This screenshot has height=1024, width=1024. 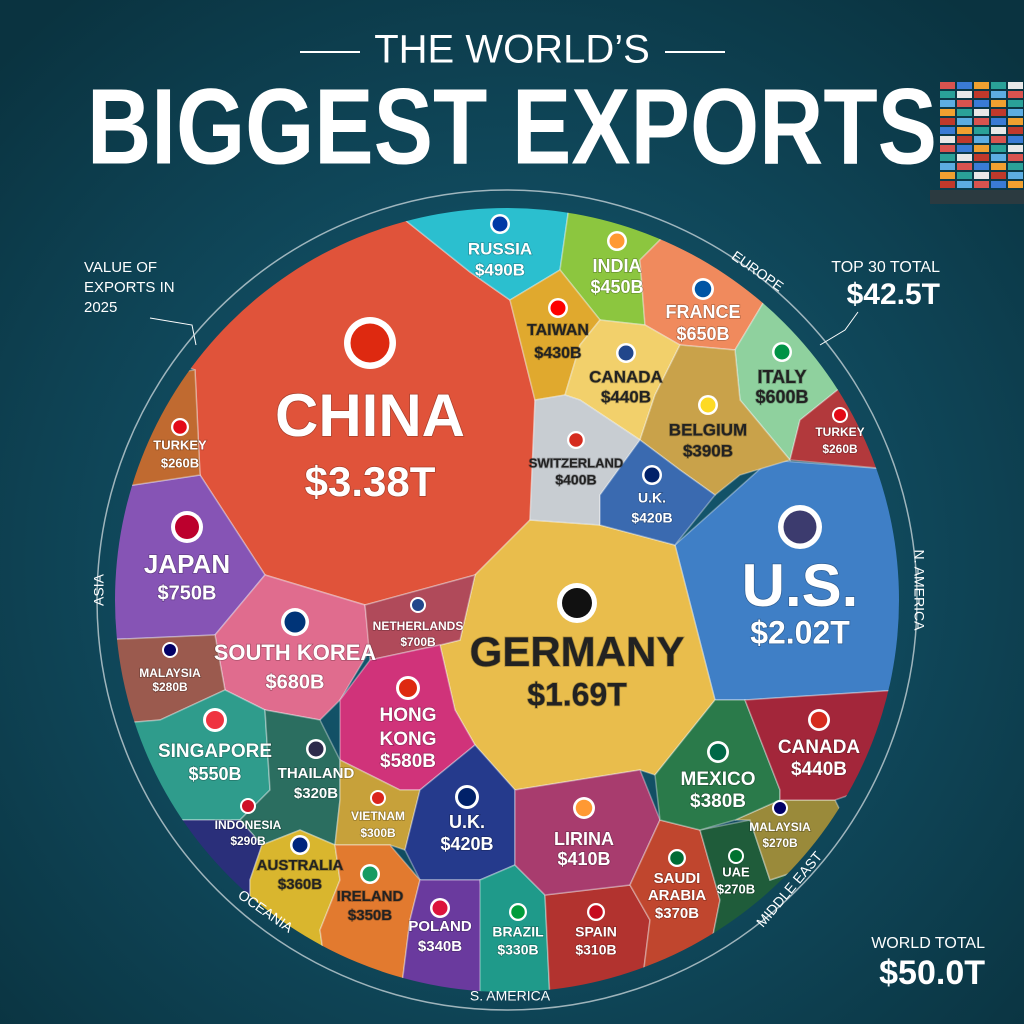 I want to click on cell, so click(x=658, y=492).